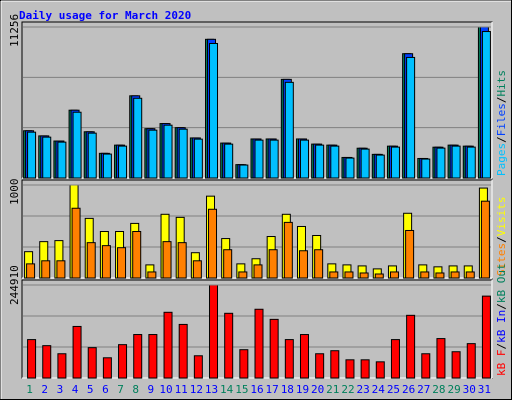  I want to click on x-tick-label: 7, so click(120, 389).